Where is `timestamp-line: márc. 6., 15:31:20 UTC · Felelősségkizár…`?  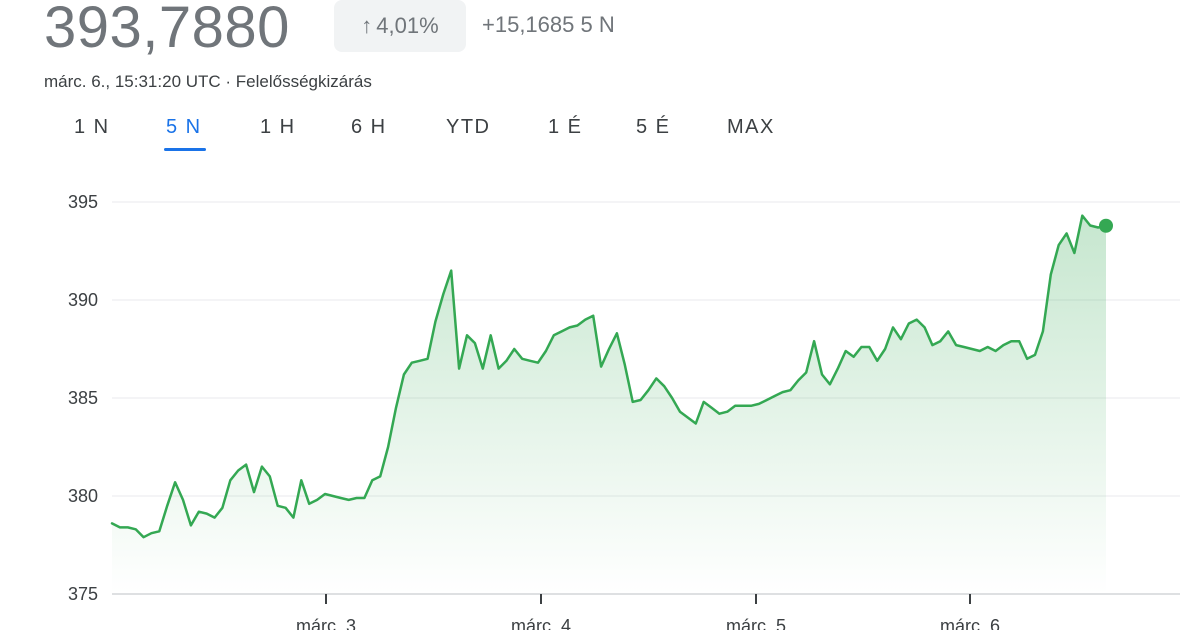 timestamp-line: márc. 6., 15:31:20 UTC · Felelősségkizár… is located at coordinates (208, 82).